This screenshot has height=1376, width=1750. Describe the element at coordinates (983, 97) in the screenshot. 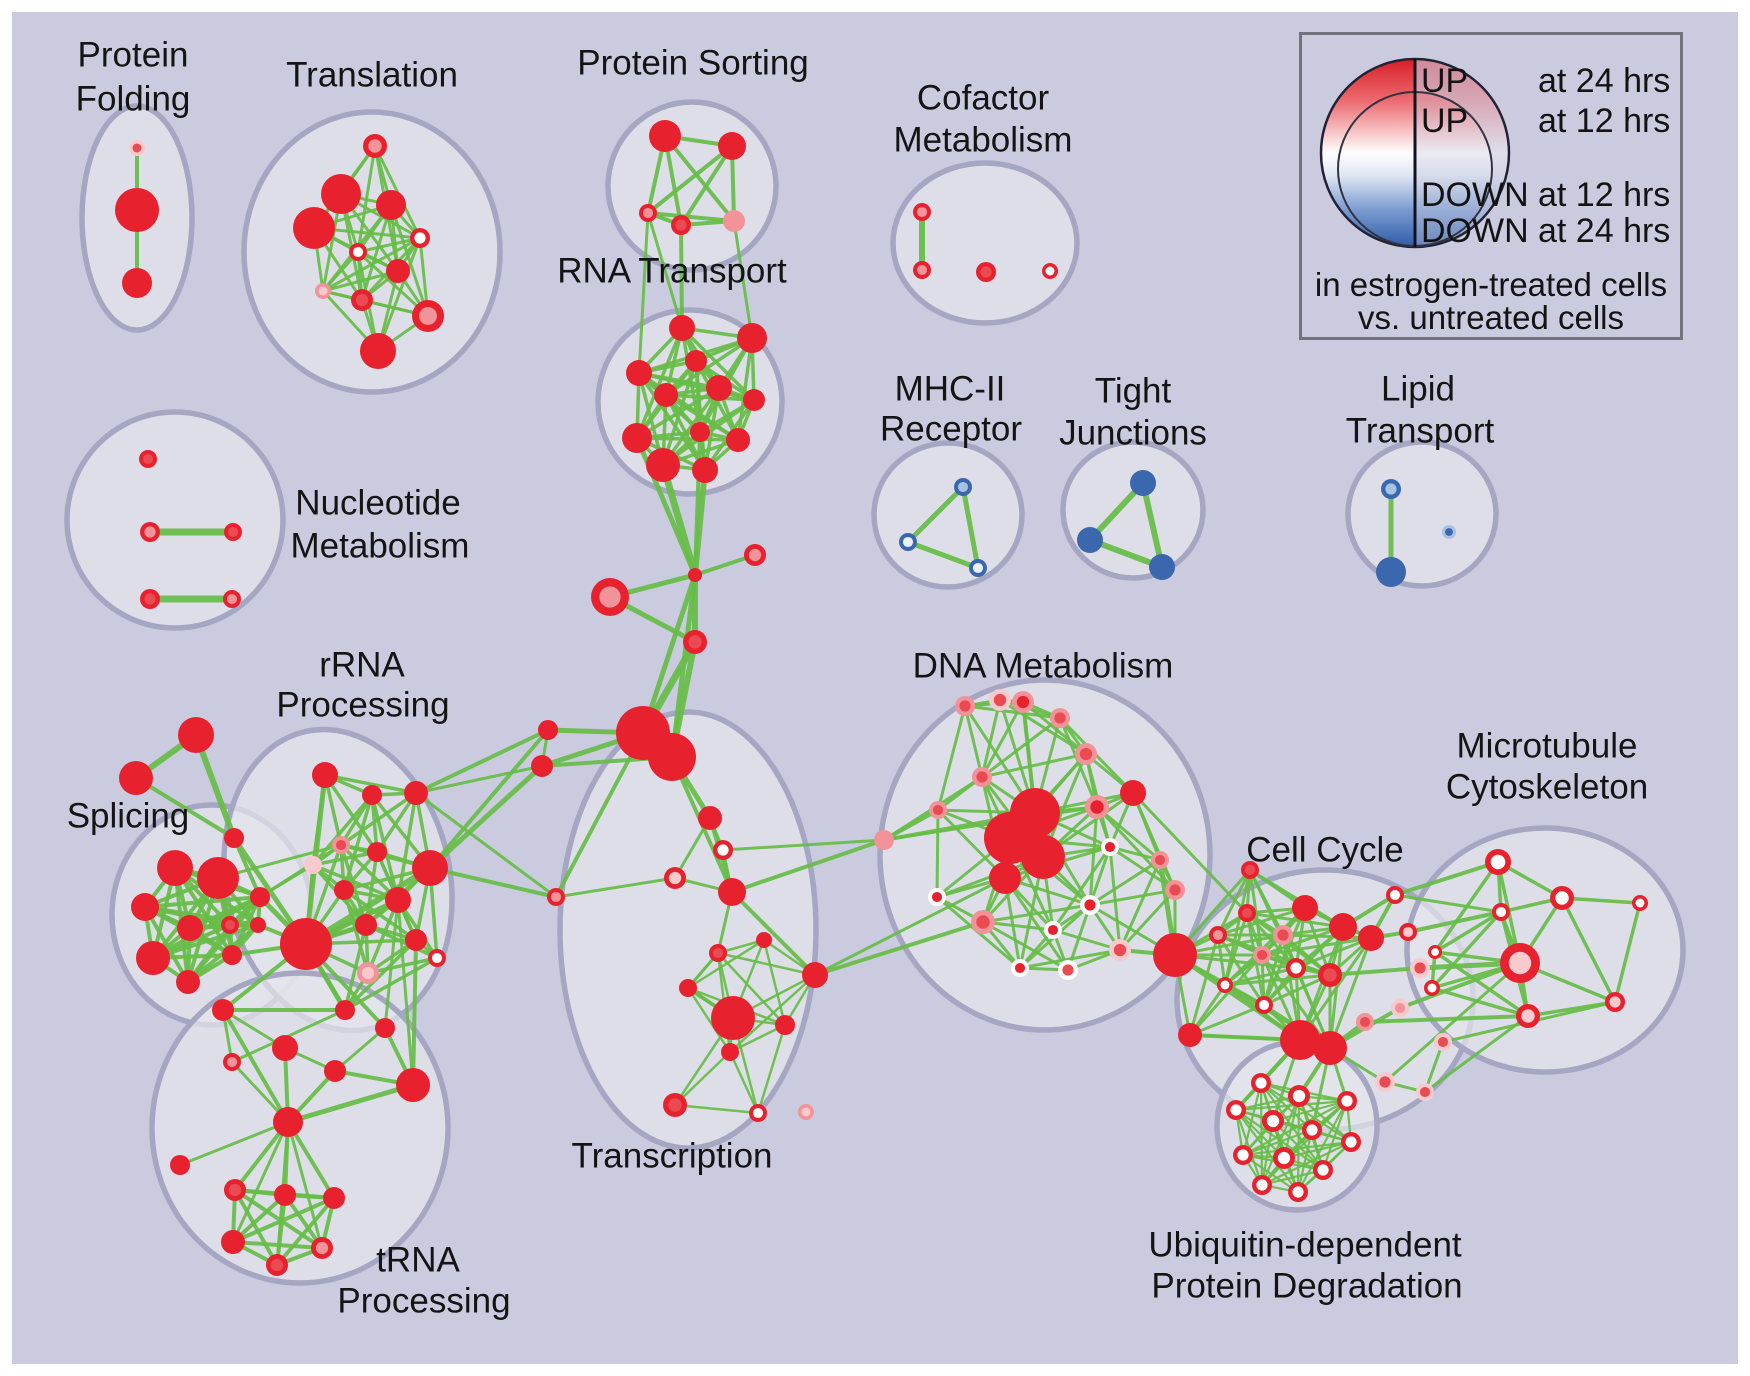

I see `cluster-label-cofactor-metabolism: Cofactor` at that location.